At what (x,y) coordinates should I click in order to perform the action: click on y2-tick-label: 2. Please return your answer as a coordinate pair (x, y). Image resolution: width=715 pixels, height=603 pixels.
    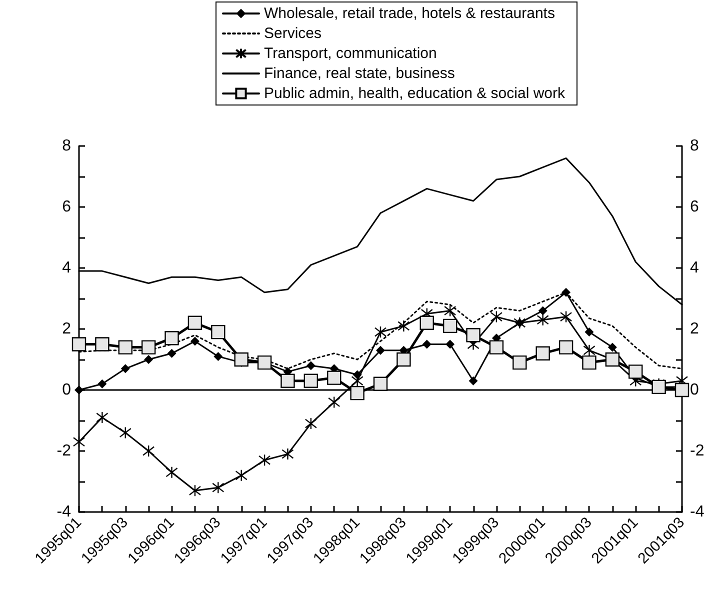
    Looking at the image, I should click on (694, 329).